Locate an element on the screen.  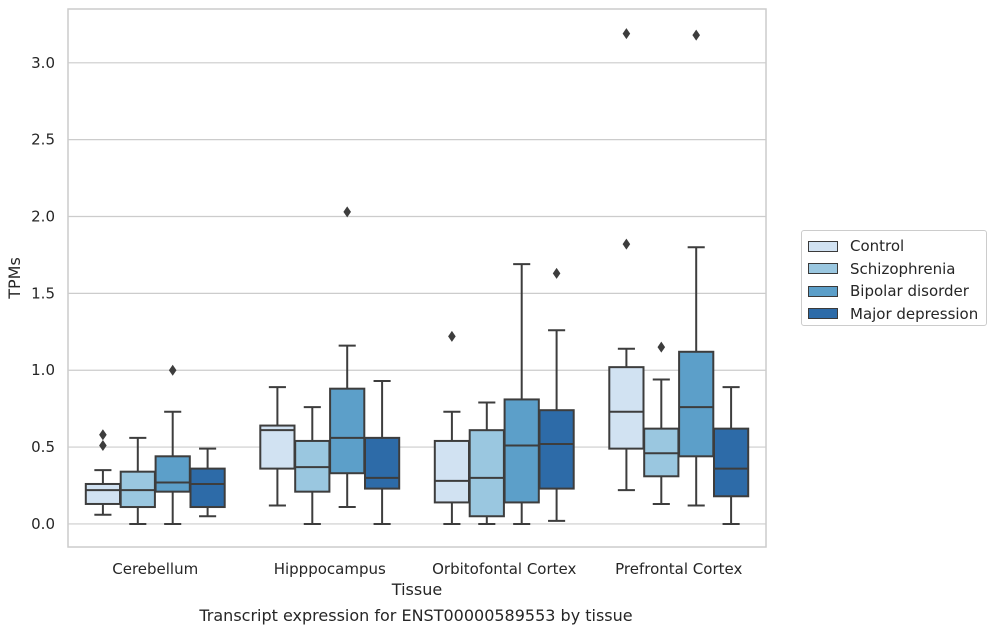
legend-label: Bipolar disorder is located at coordinates (909, 291).